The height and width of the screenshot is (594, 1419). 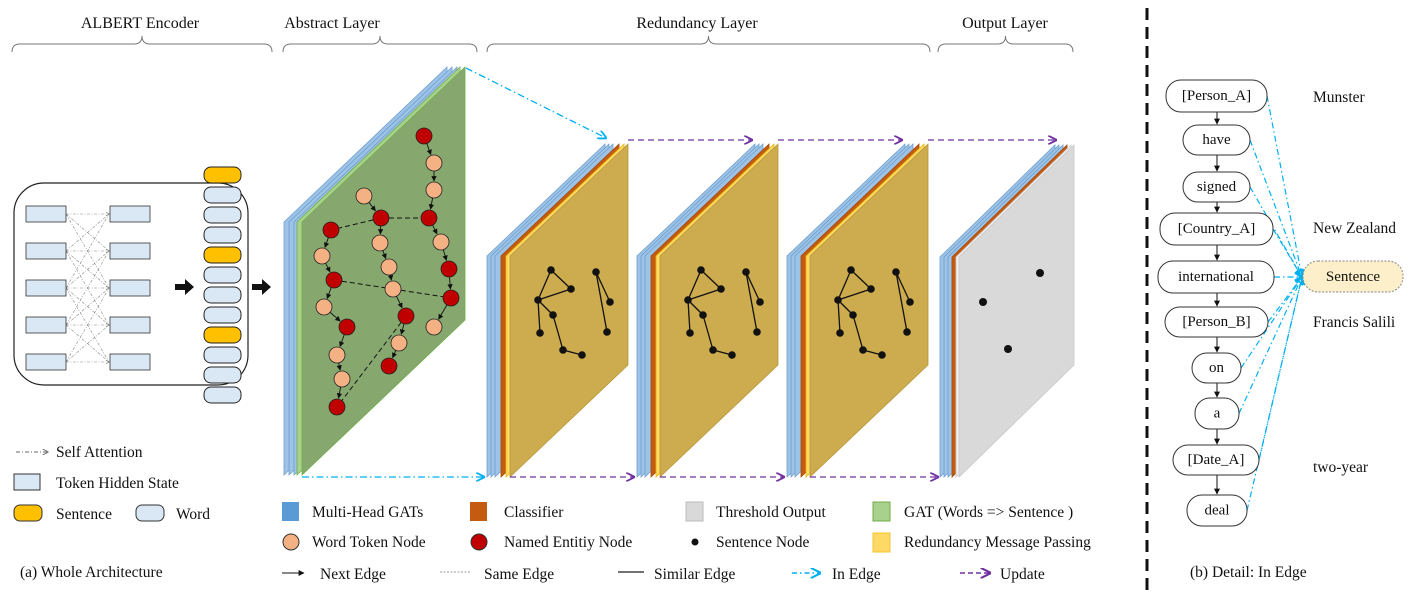 What do you see at coordinates (771, 512) in the screenshot?
I see `legend-threshold: Threshold Output` at bounding box center [771, 512].